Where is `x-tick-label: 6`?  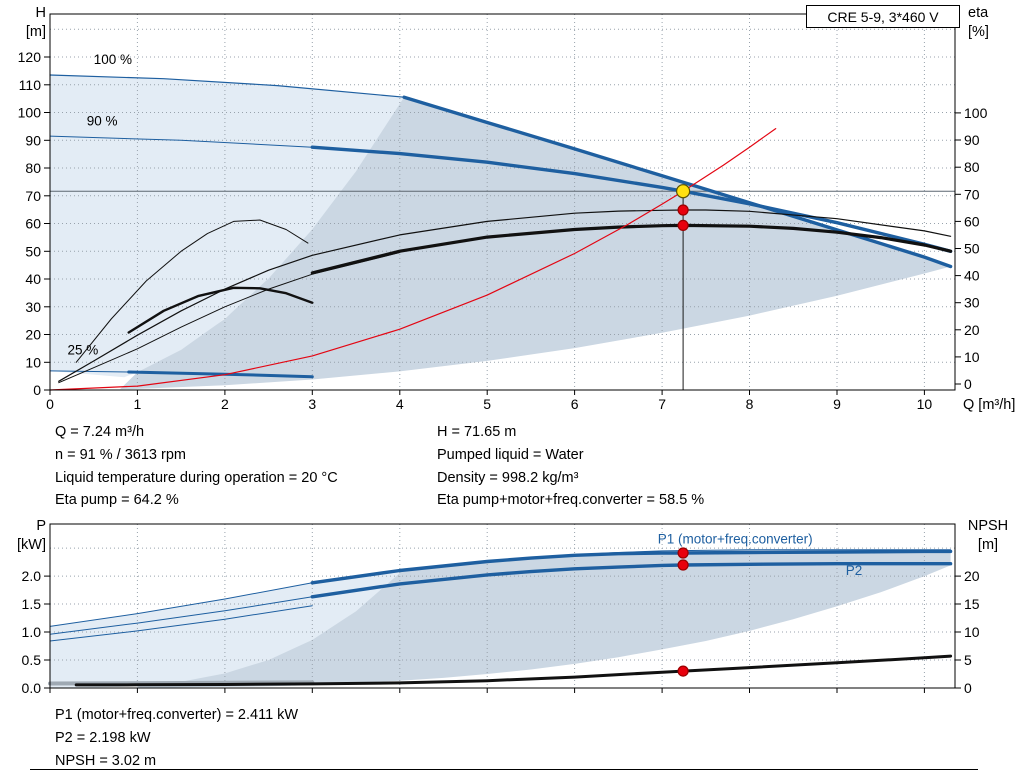 x-tick-label: 6 is located at coordinates (575, 404).